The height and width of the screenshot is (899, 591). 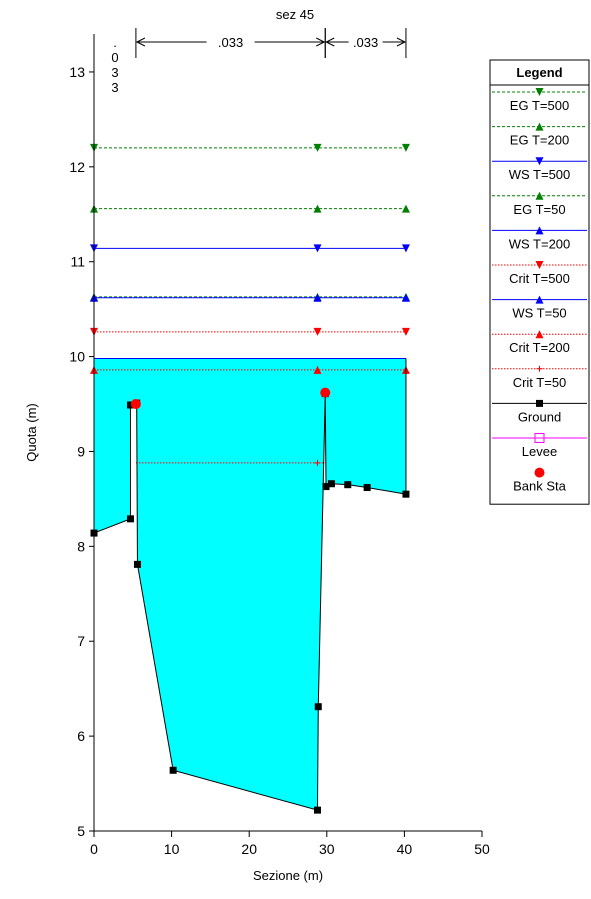 I want to click on legend-label-9: Ground, so click(x=539, y=416).